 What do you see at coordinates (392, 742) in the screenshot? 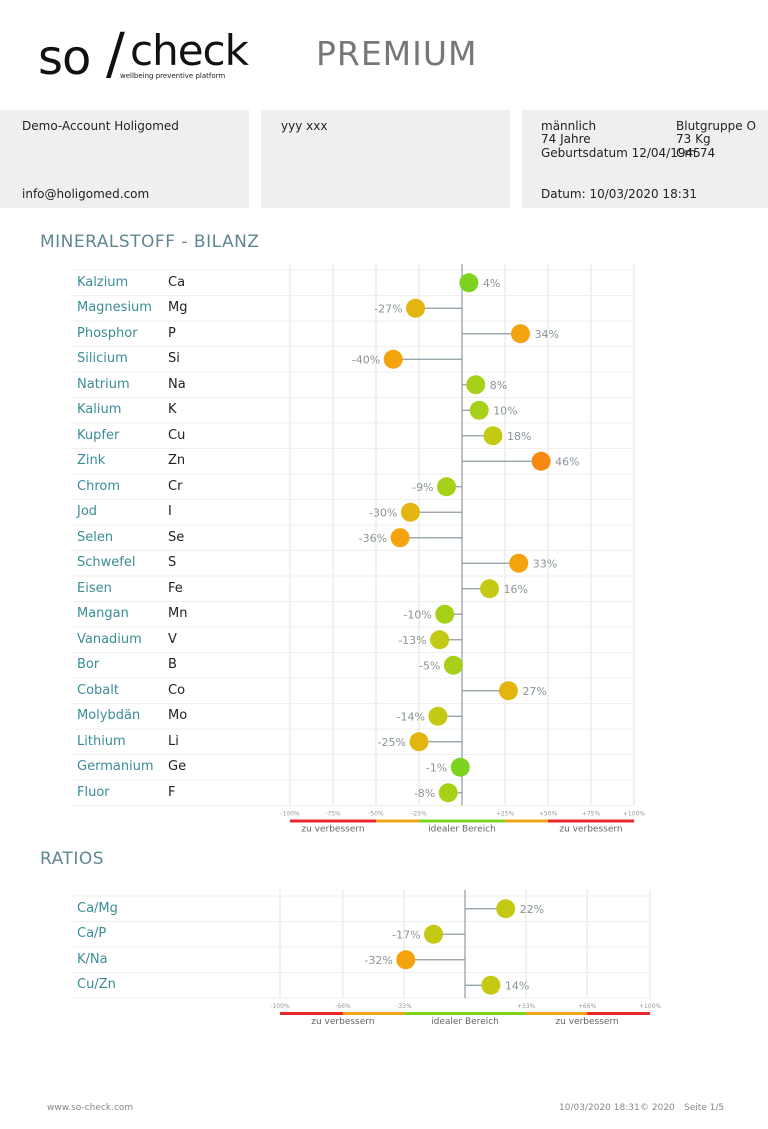
I see `value-label: -25%` at bounding box center [392, 742].